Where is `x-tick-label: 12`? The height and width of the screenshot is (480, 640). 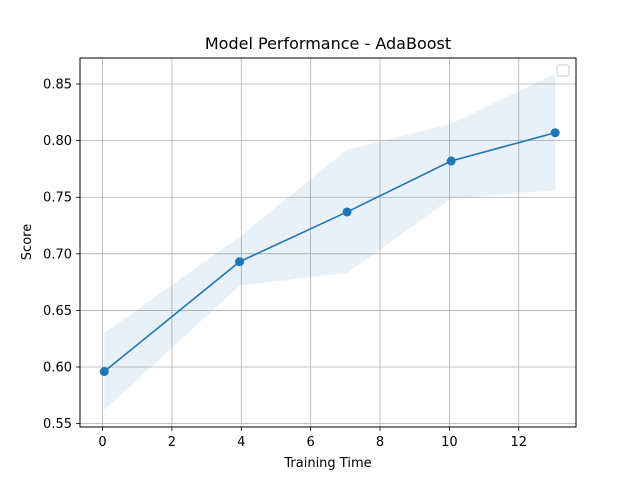 x-tick-label: 12 is located at coordinates (518, 442).